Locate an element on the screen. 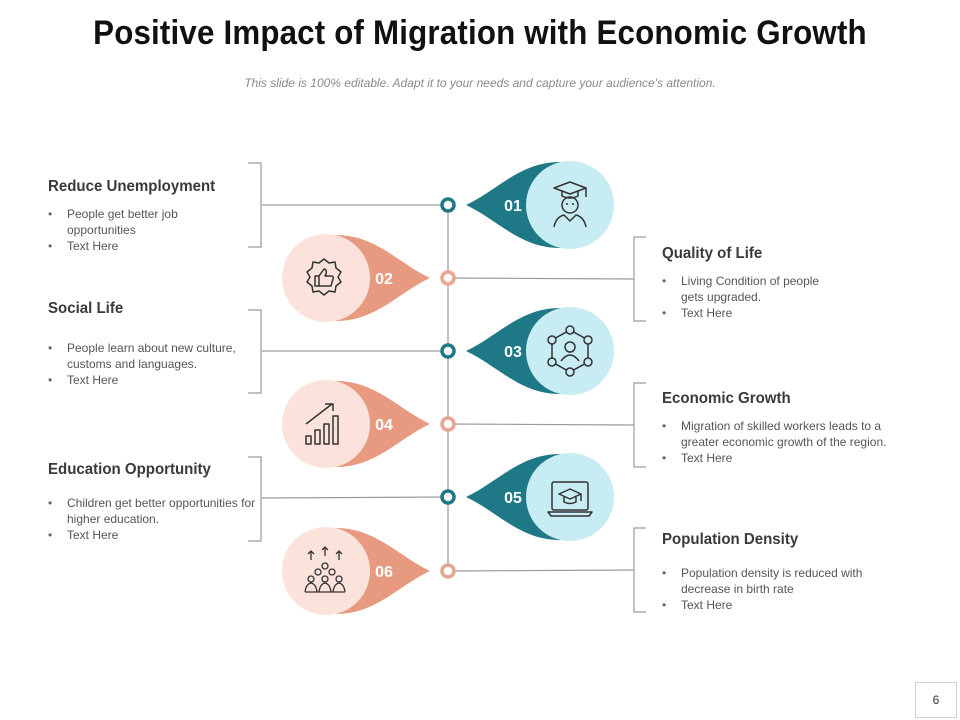 The height and width of the screenshot is (720, 960). step-06-inner-circle is located at coordinates (326, 571).